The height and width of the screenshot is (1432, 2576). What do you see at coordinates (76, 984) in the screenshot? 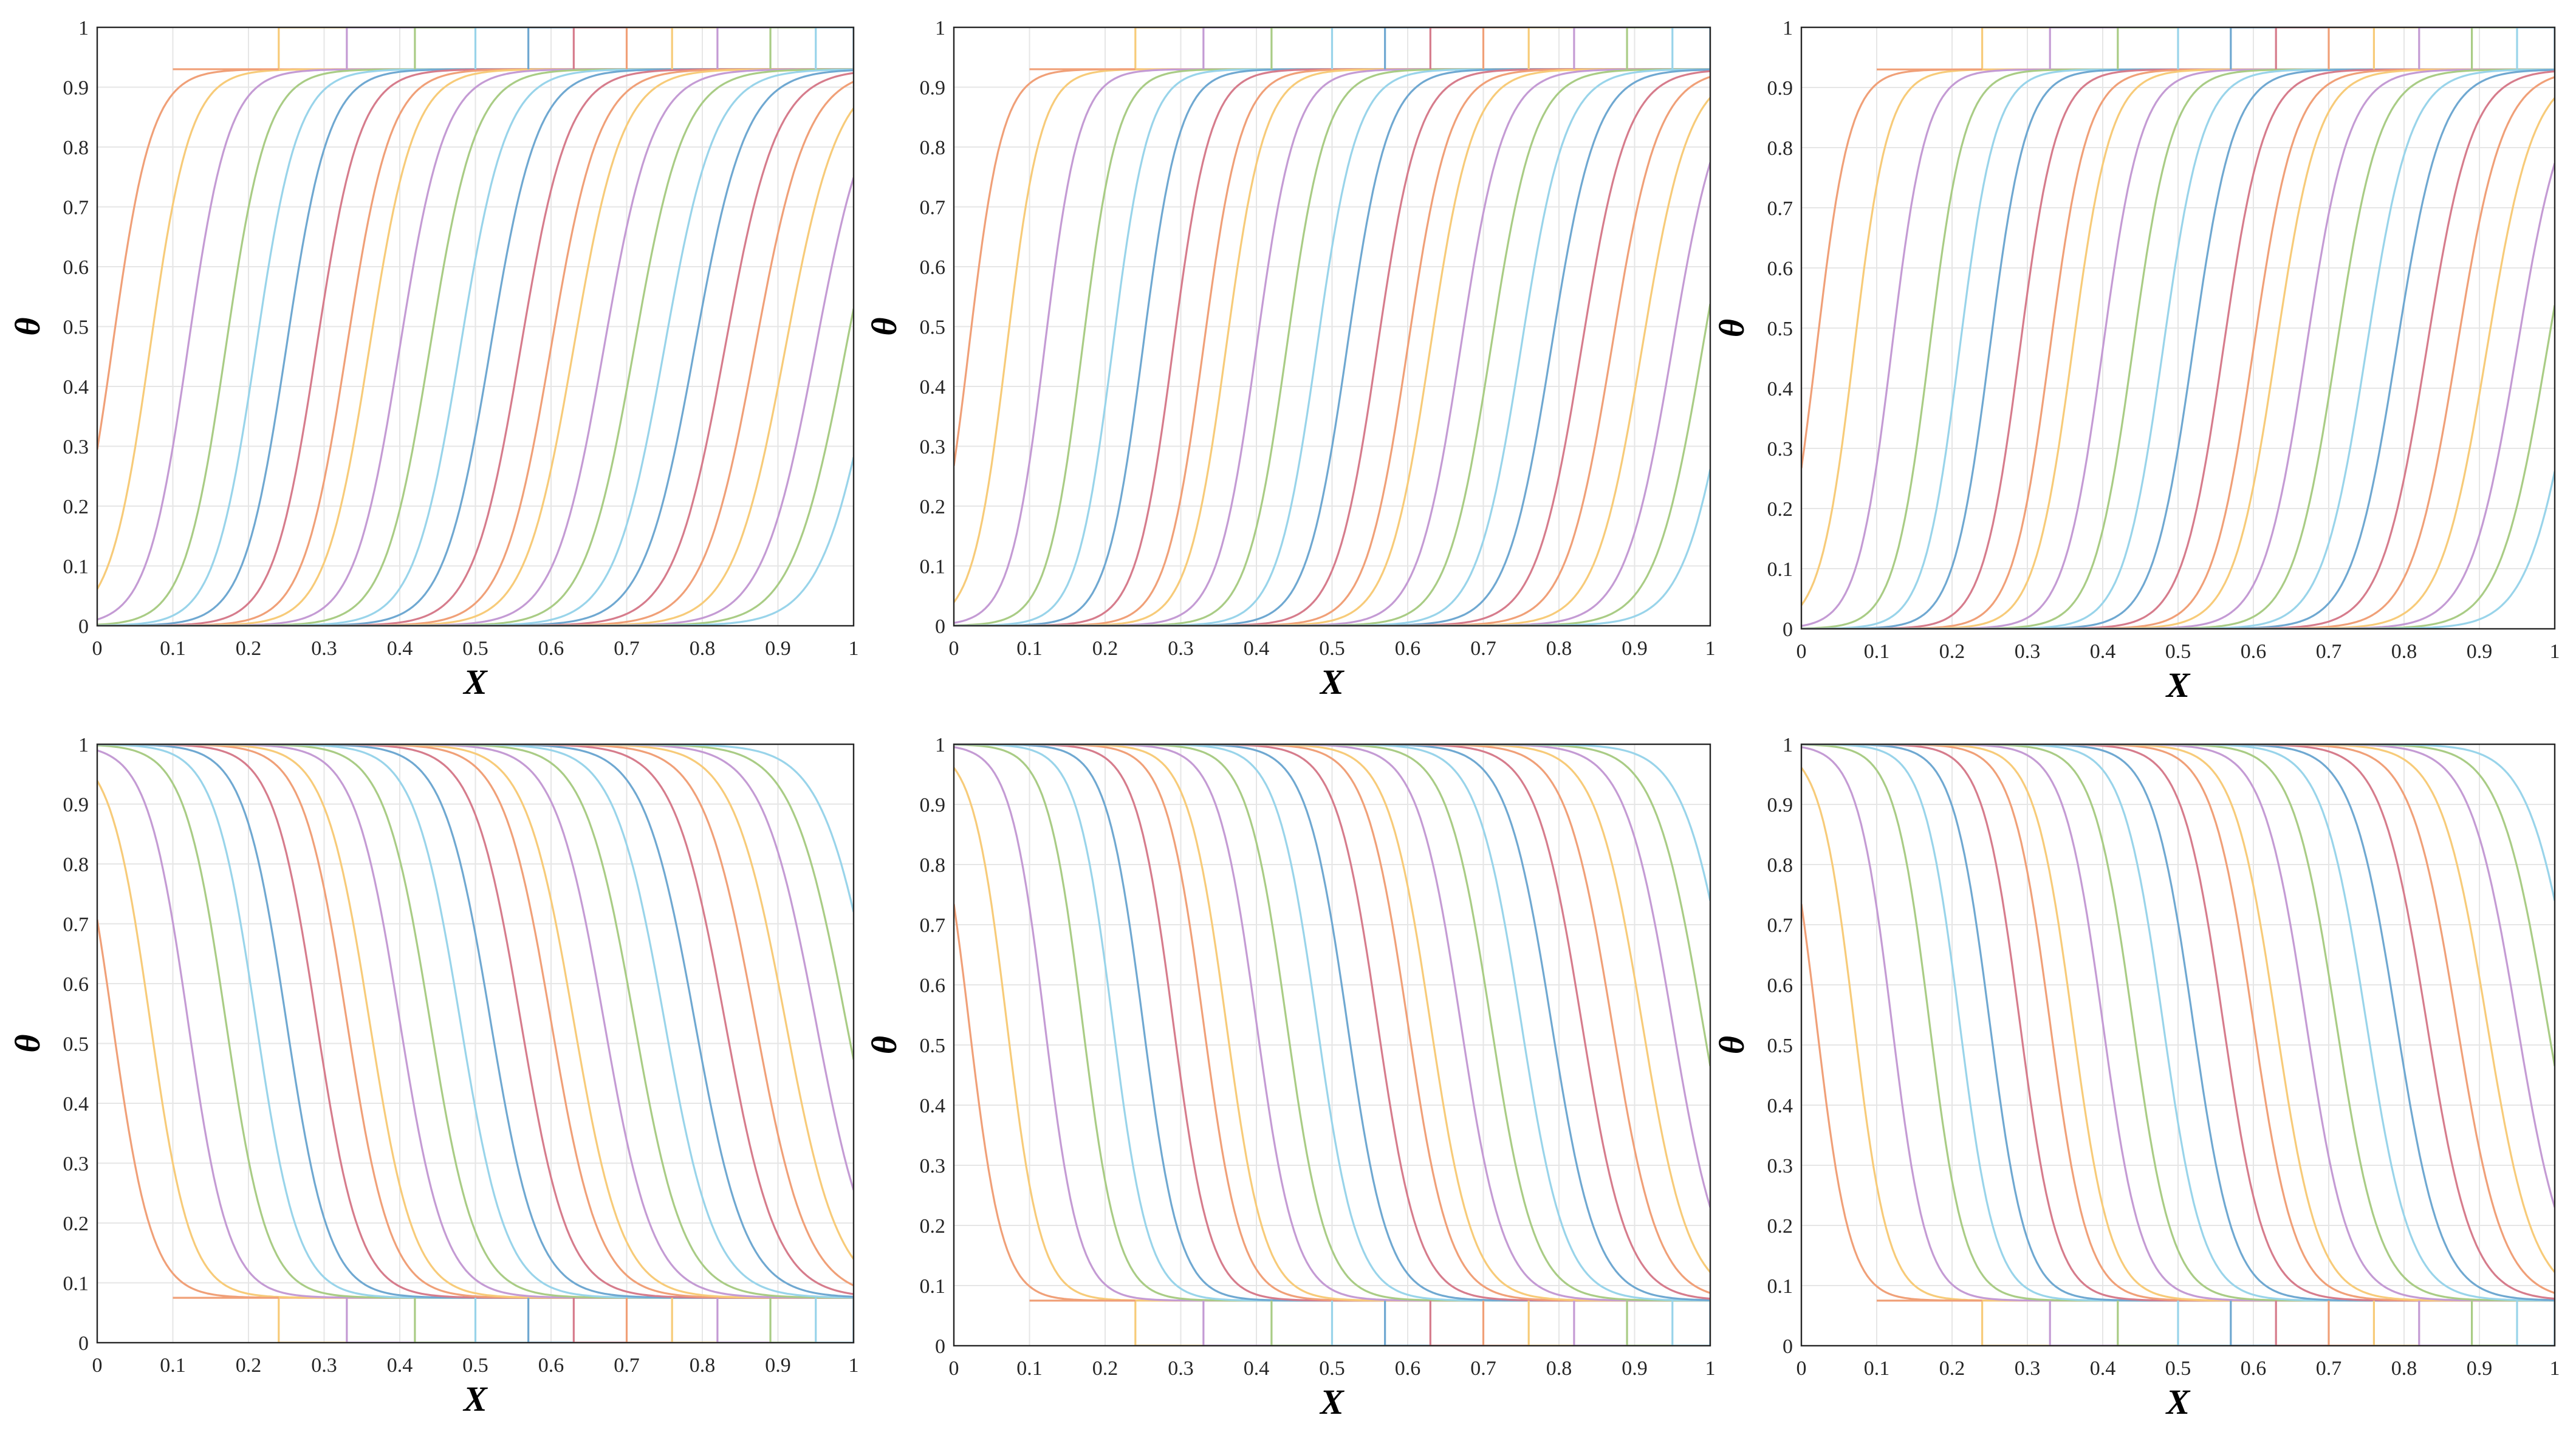
I see `y-tick-label: 0.6` at bounding box center [76, 984].